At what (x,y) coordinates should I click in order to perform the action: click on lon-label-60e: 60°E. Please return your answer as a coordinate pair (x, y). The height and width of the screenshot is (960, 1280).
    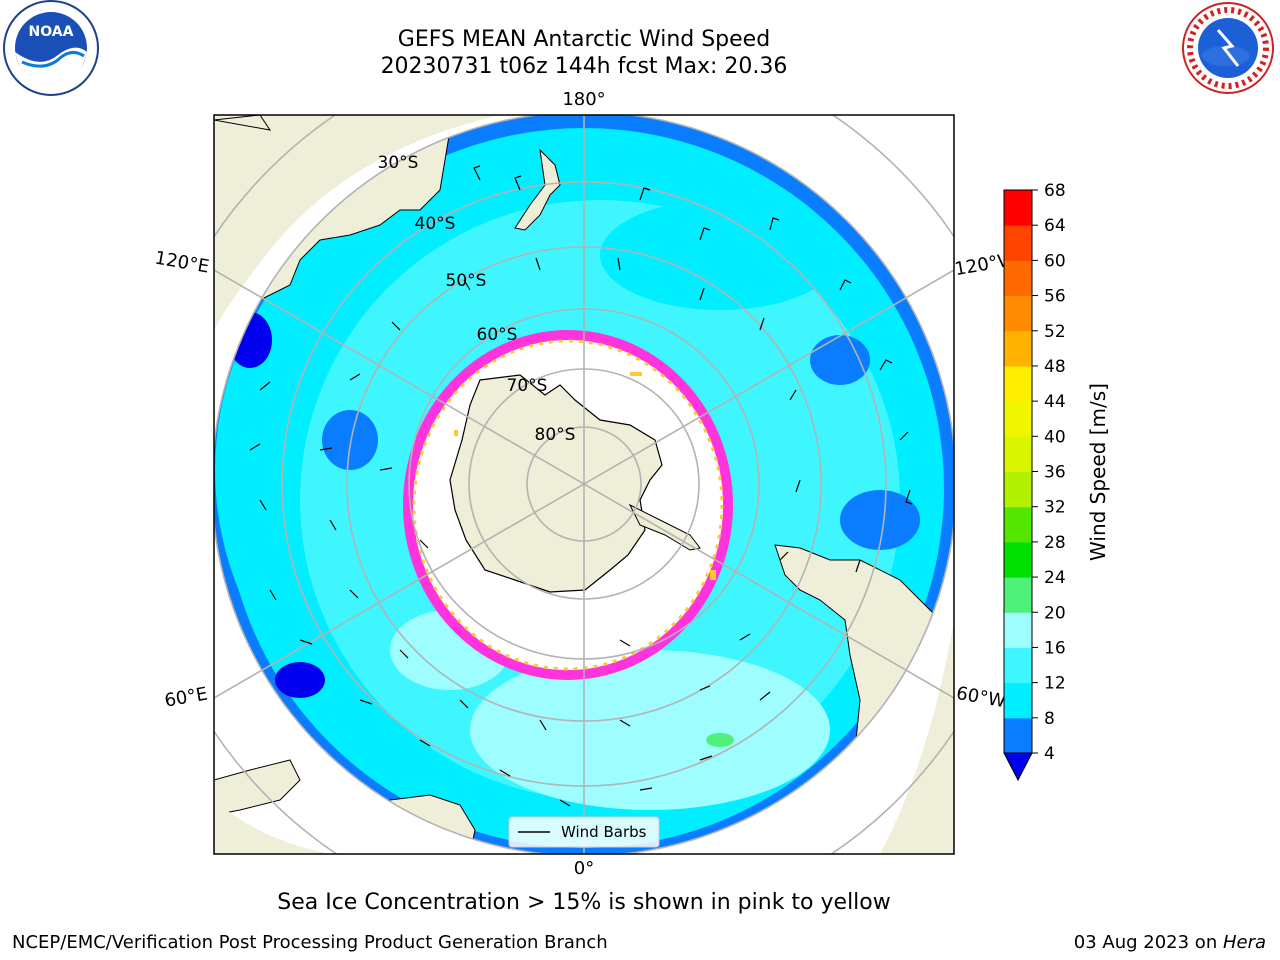
    Looking at the image, I should click on (186, 697).